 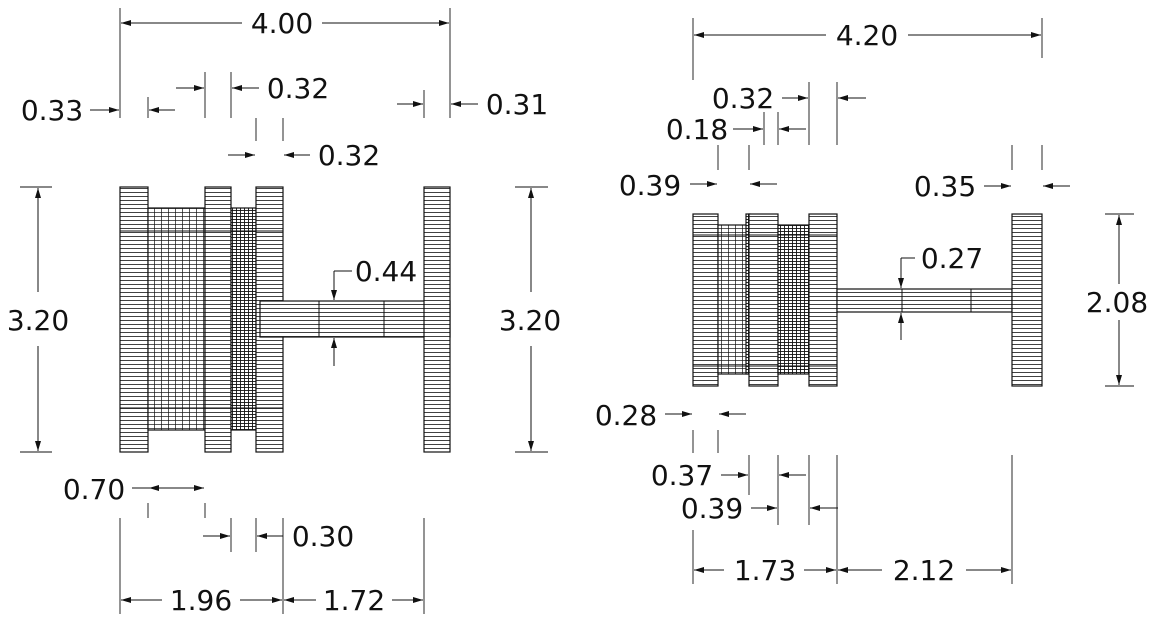 I want to click on right-dim-span-left: 1.73, so click(x=765, y=570).